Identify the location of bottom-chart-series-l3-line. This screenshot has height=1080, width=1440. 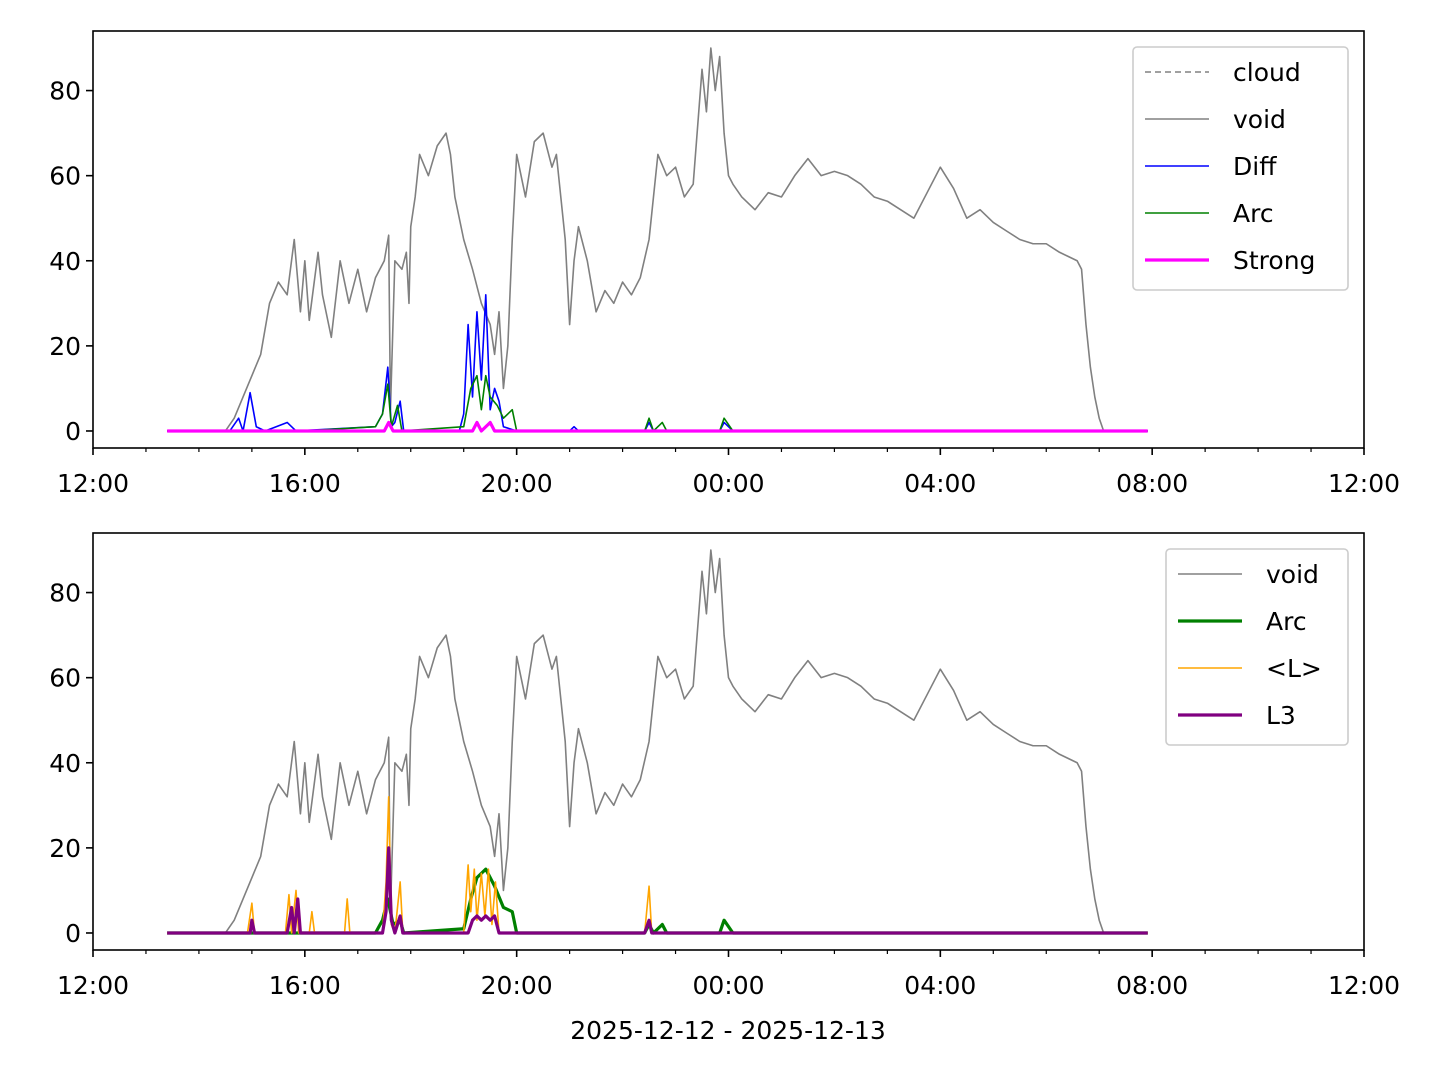
(657, 890).